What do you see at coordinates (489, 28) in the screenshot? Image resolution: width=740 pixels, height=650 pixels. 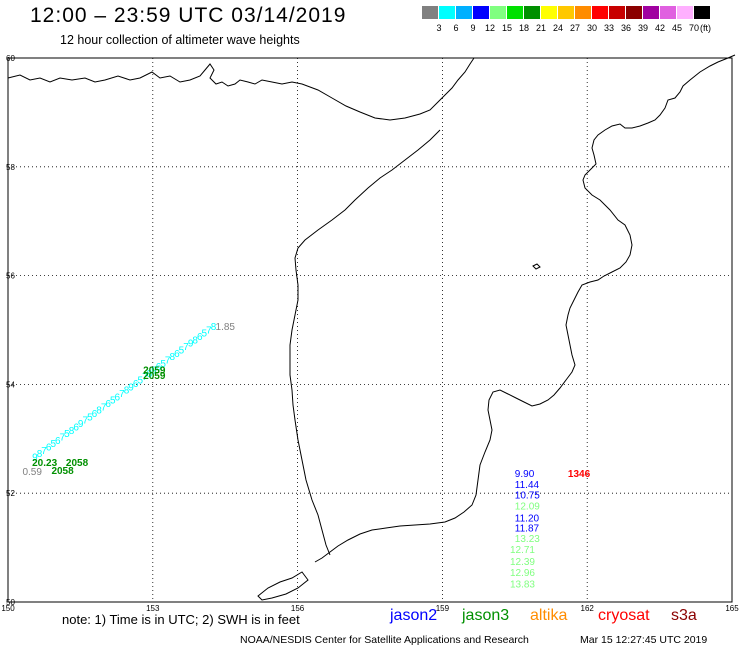 I see `color-scale-label: 12` at bounding box center [489, 28].